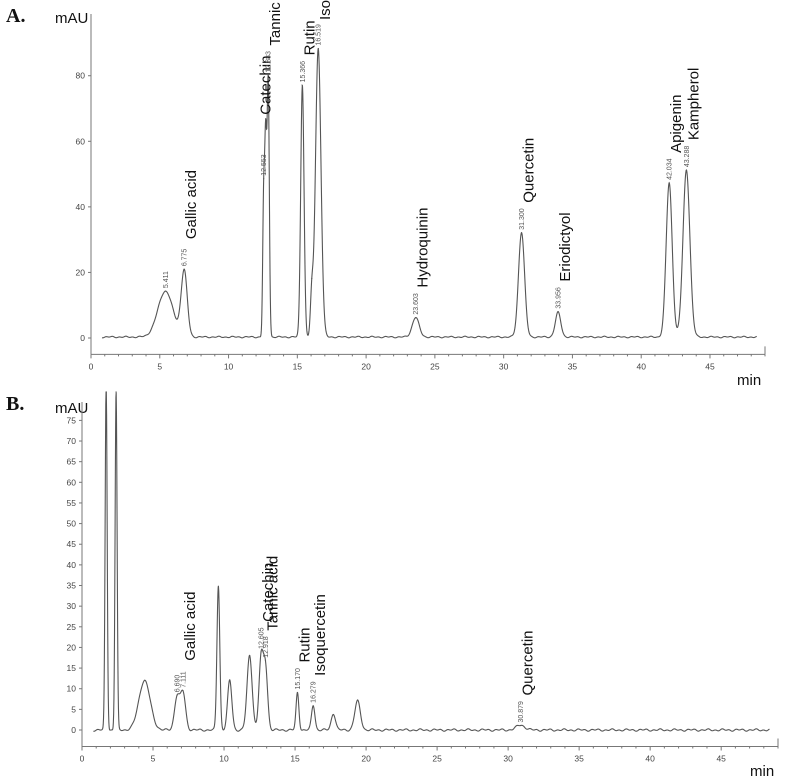  What do you see at coordinates (264, 165) in the screenshot?
I see `peak-retention-time: 12.553` at bounding box center [264, 165].